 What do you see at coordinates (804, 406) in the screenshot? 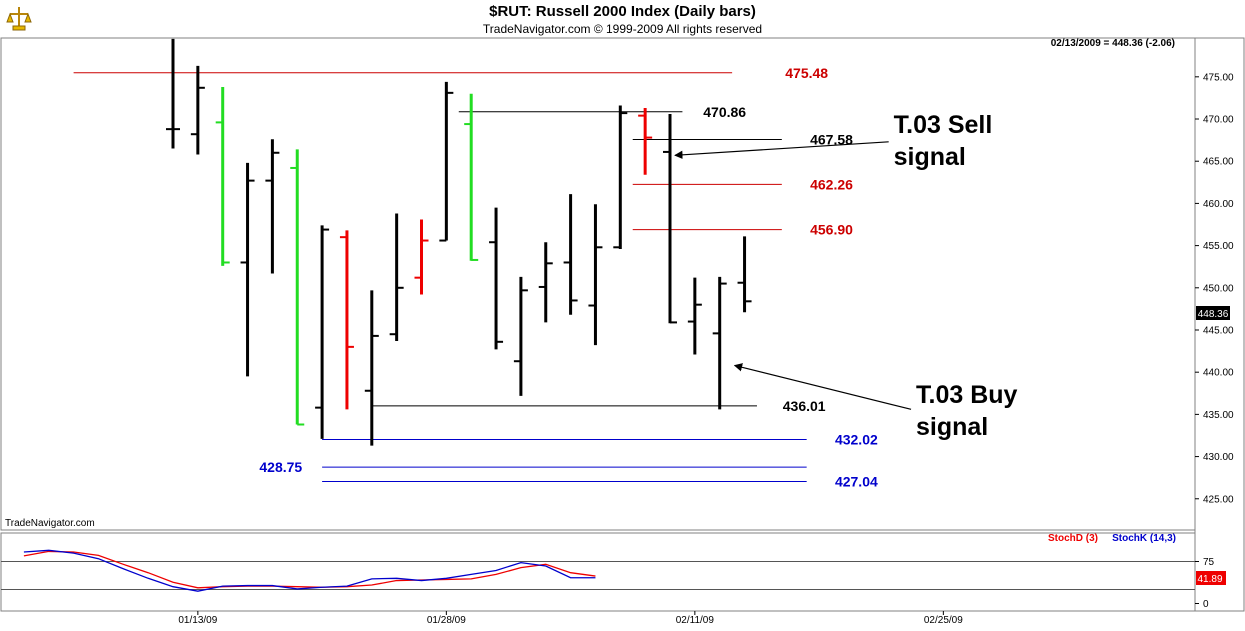
I see `level-label: 436.01` at bounding box center [804, 406].